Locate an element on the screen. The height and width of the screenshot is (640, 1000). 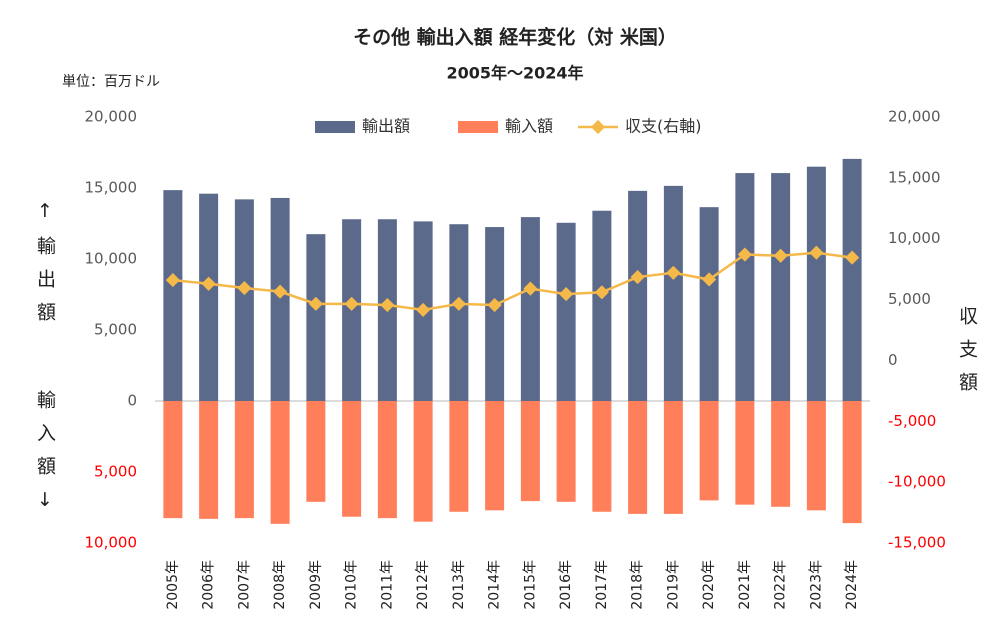
x-tick-label: 2012年 is located at coordinates (423, 585).